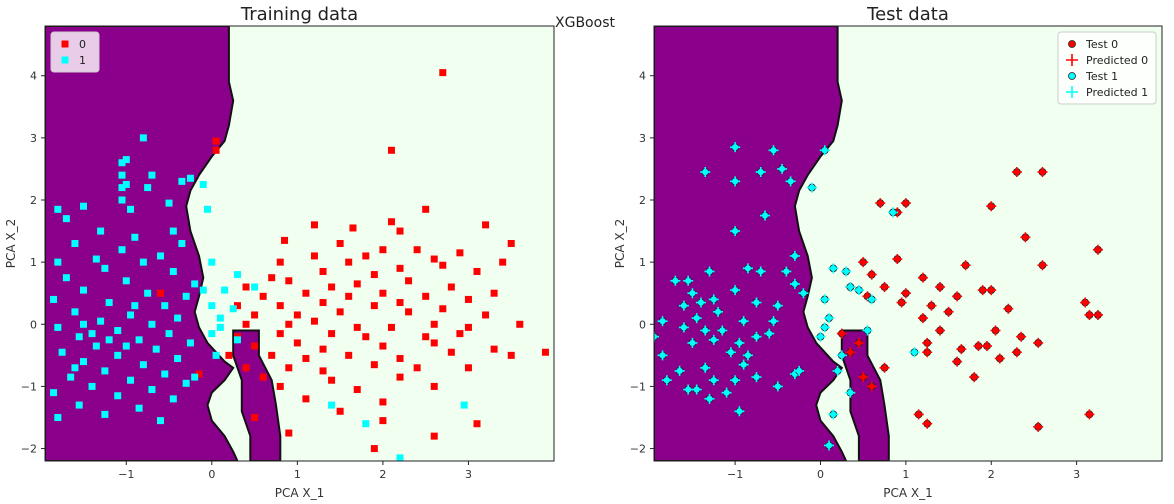 The width and height of the screenshot is (1174, 504). Describe the element at coordinates (257, 395) in the screenshot. I see `region-class-1-island` at that location.